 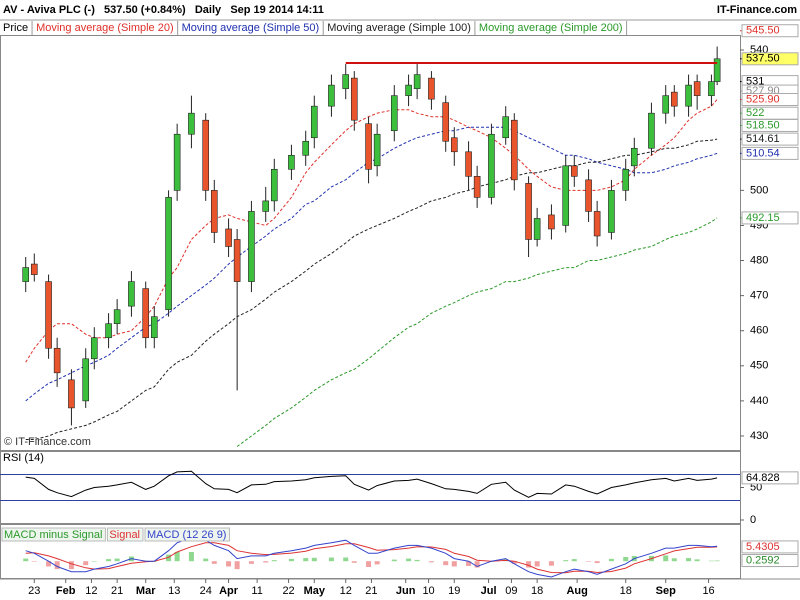 I want to click on value-label: 0.2592, so click(x=763, y=560).